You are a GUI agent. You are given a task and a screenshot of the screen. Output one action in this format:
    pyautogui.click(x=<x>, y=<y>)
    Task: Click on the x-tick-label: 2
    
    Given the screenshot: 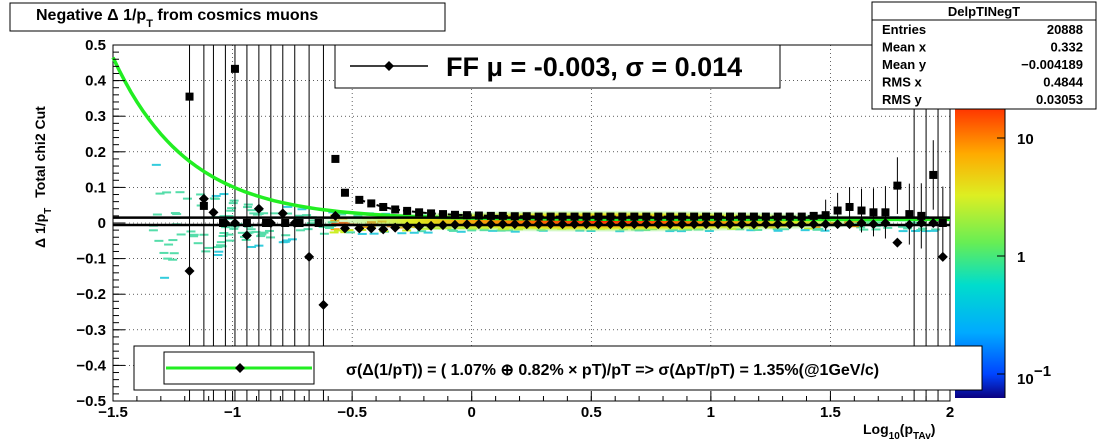 What is the action you would take?
    pyautogui.click(x=950, y=412)
    